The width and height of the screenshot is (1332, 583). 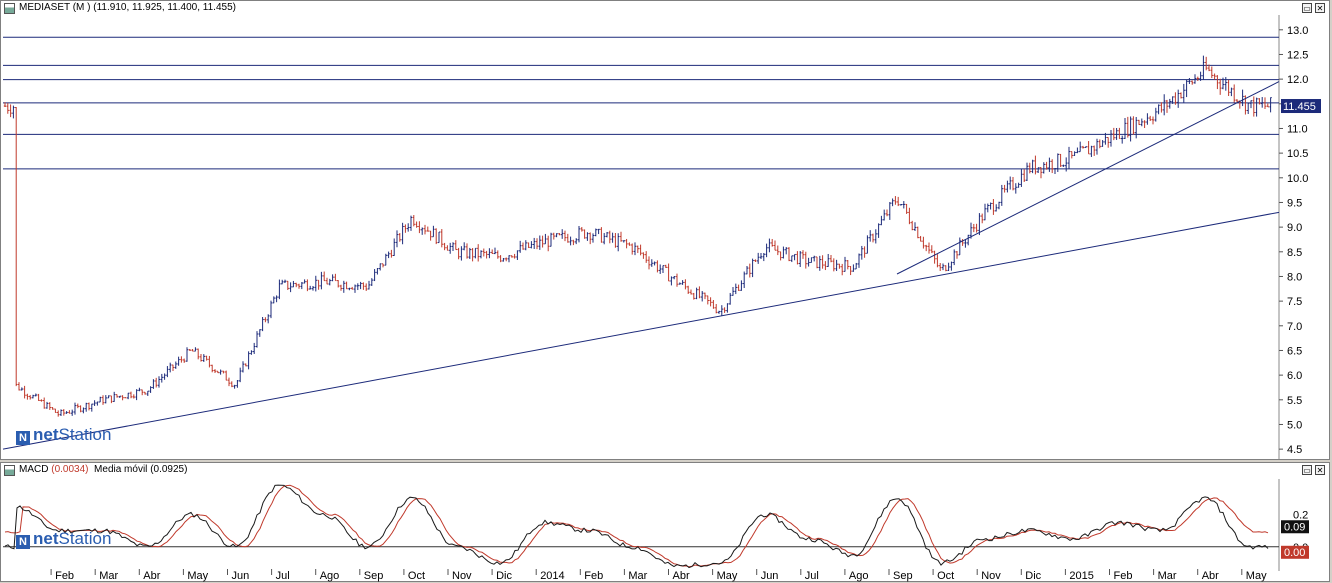 I want to click on x-tick-label: Dic, so click(x=504, y=576).